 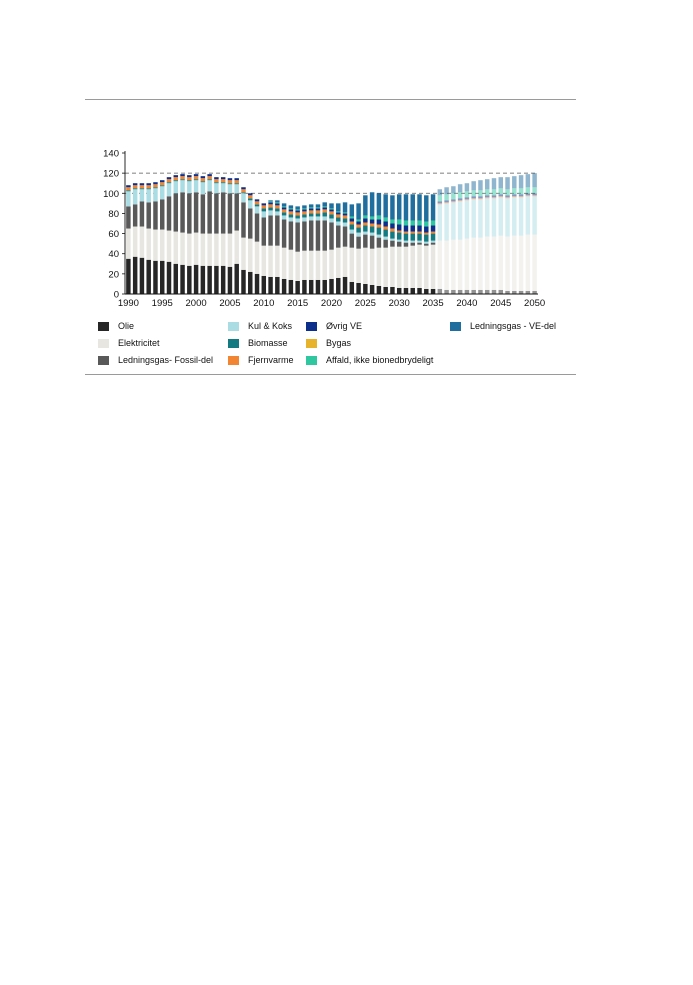 I want to click on legend-item-bygas: Bygas, so click(x=328, y=343).